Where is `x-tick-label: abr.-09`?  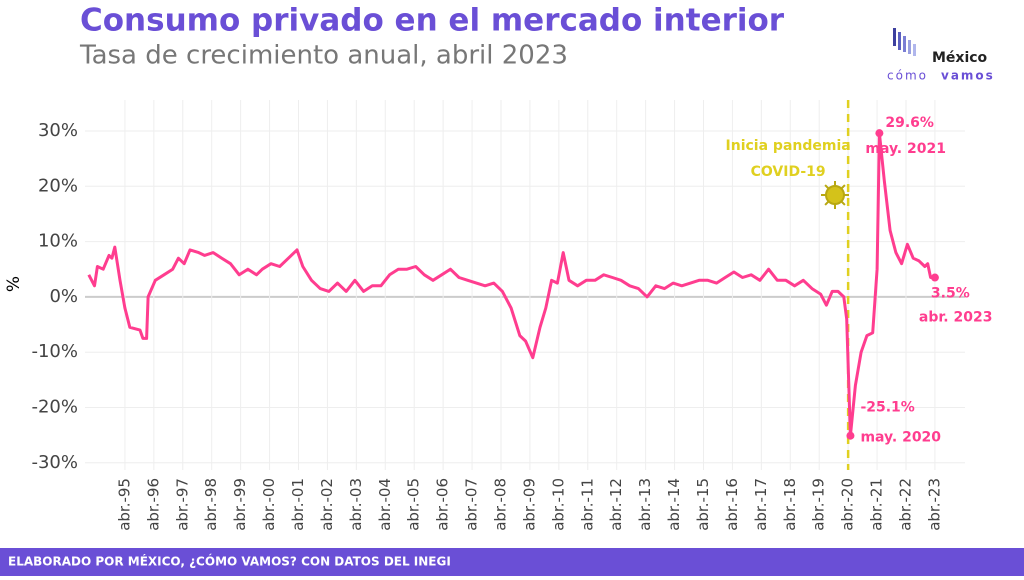 x-tick-label: abr.-09 is located at coordinates (529, 504).